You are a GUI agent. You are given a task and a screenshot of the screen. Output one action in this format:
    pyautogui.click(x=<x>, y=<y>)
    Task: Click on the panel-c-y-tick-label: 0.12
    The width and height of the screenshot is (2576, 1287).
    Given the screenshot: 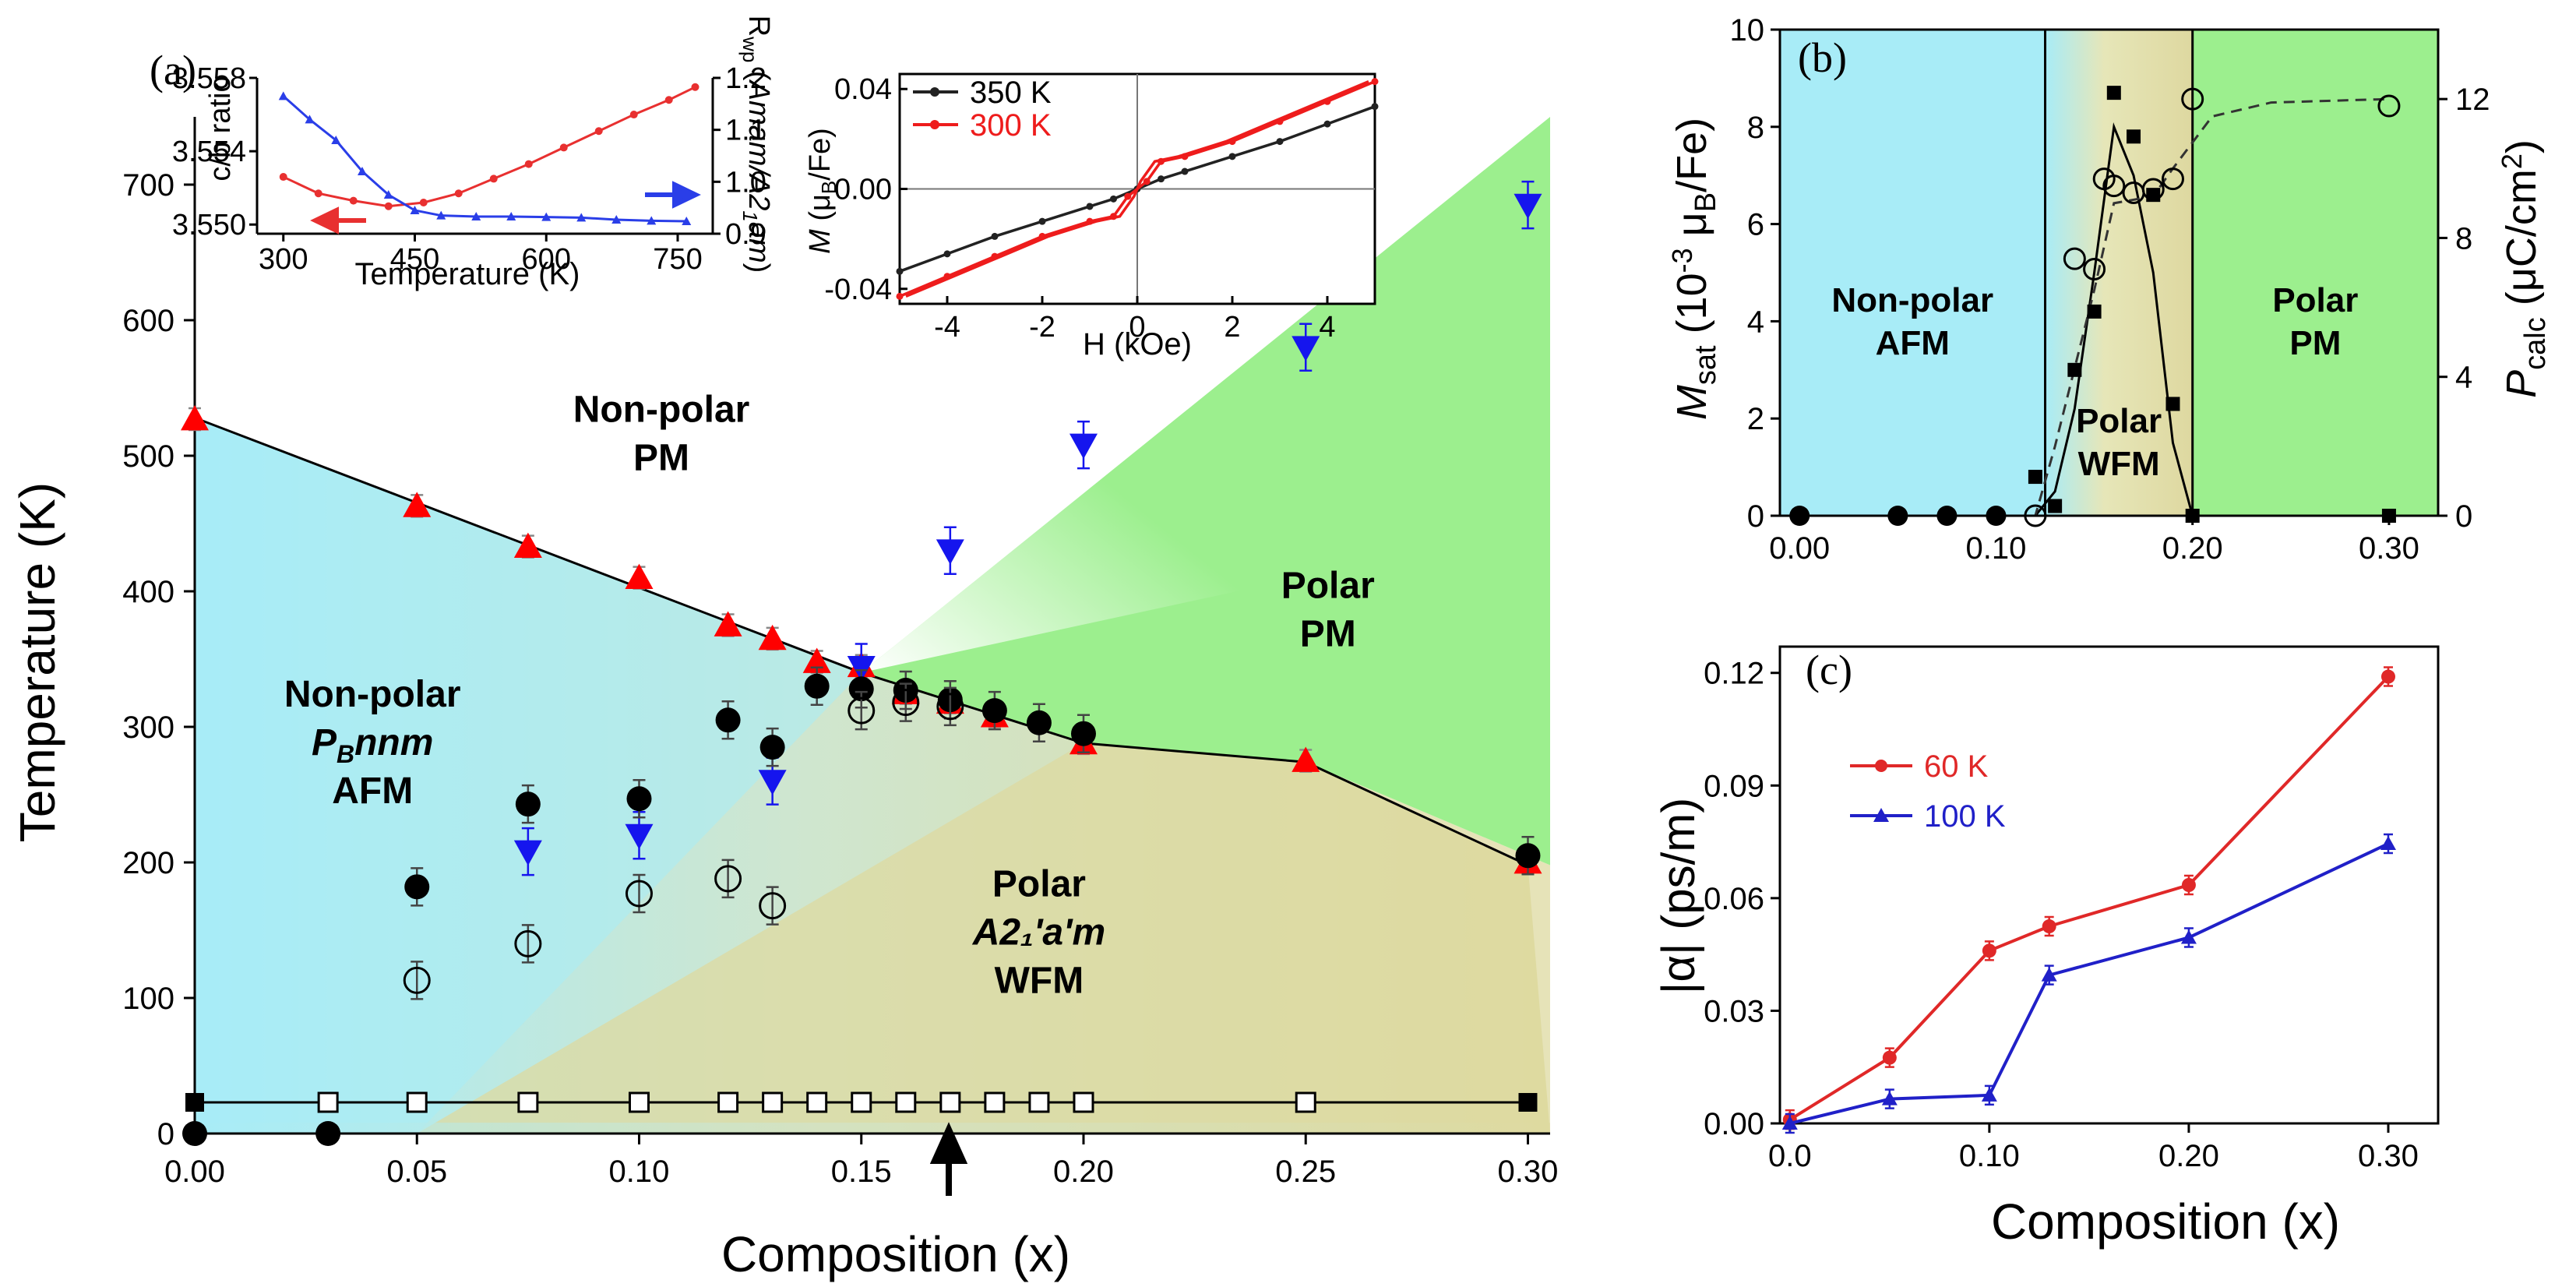 What is the action you would take?
    pyautogui.click(x=1734, y=674)
    